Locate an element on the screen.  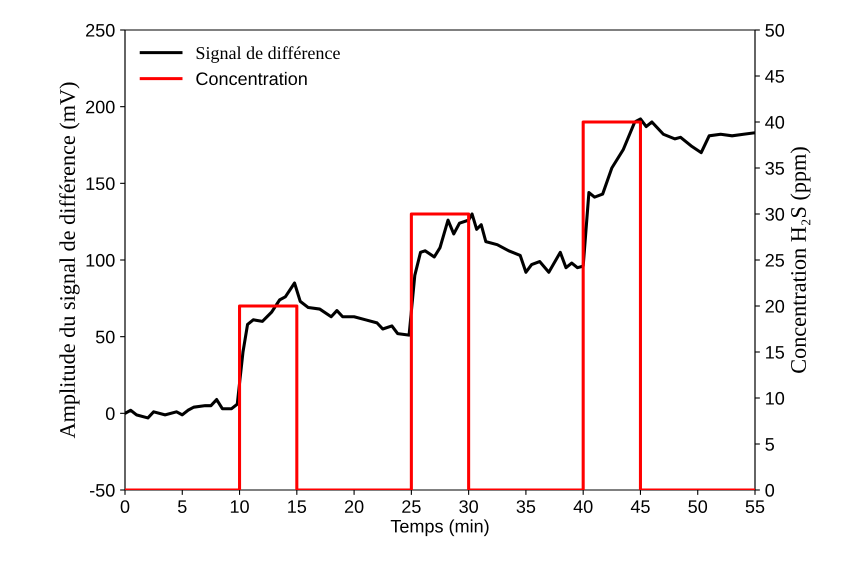
x-tick-label: 50 is located at coordinates (698, 506).